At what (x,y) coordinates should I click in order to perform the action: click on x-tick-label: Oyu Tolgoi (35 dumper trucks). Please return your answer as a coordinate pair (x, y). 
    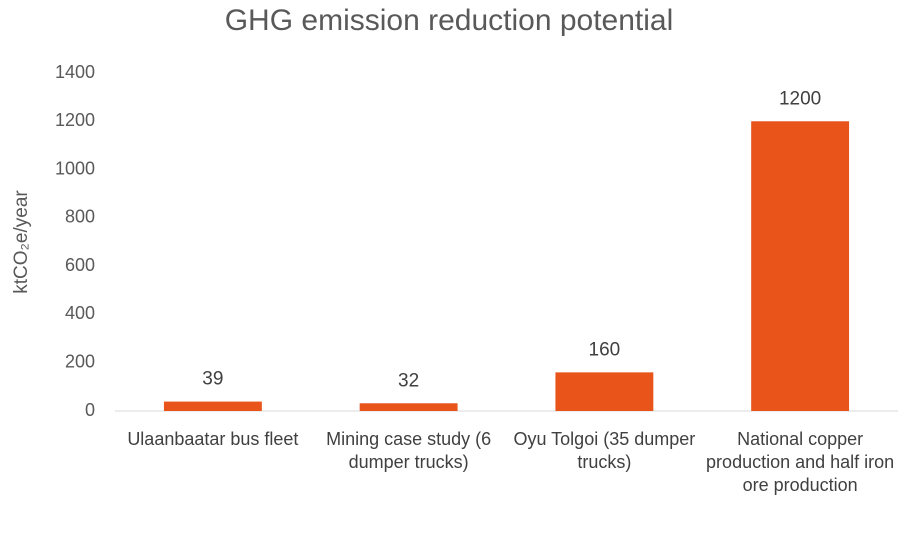
    Looking at the image, I should click on (604, 450).